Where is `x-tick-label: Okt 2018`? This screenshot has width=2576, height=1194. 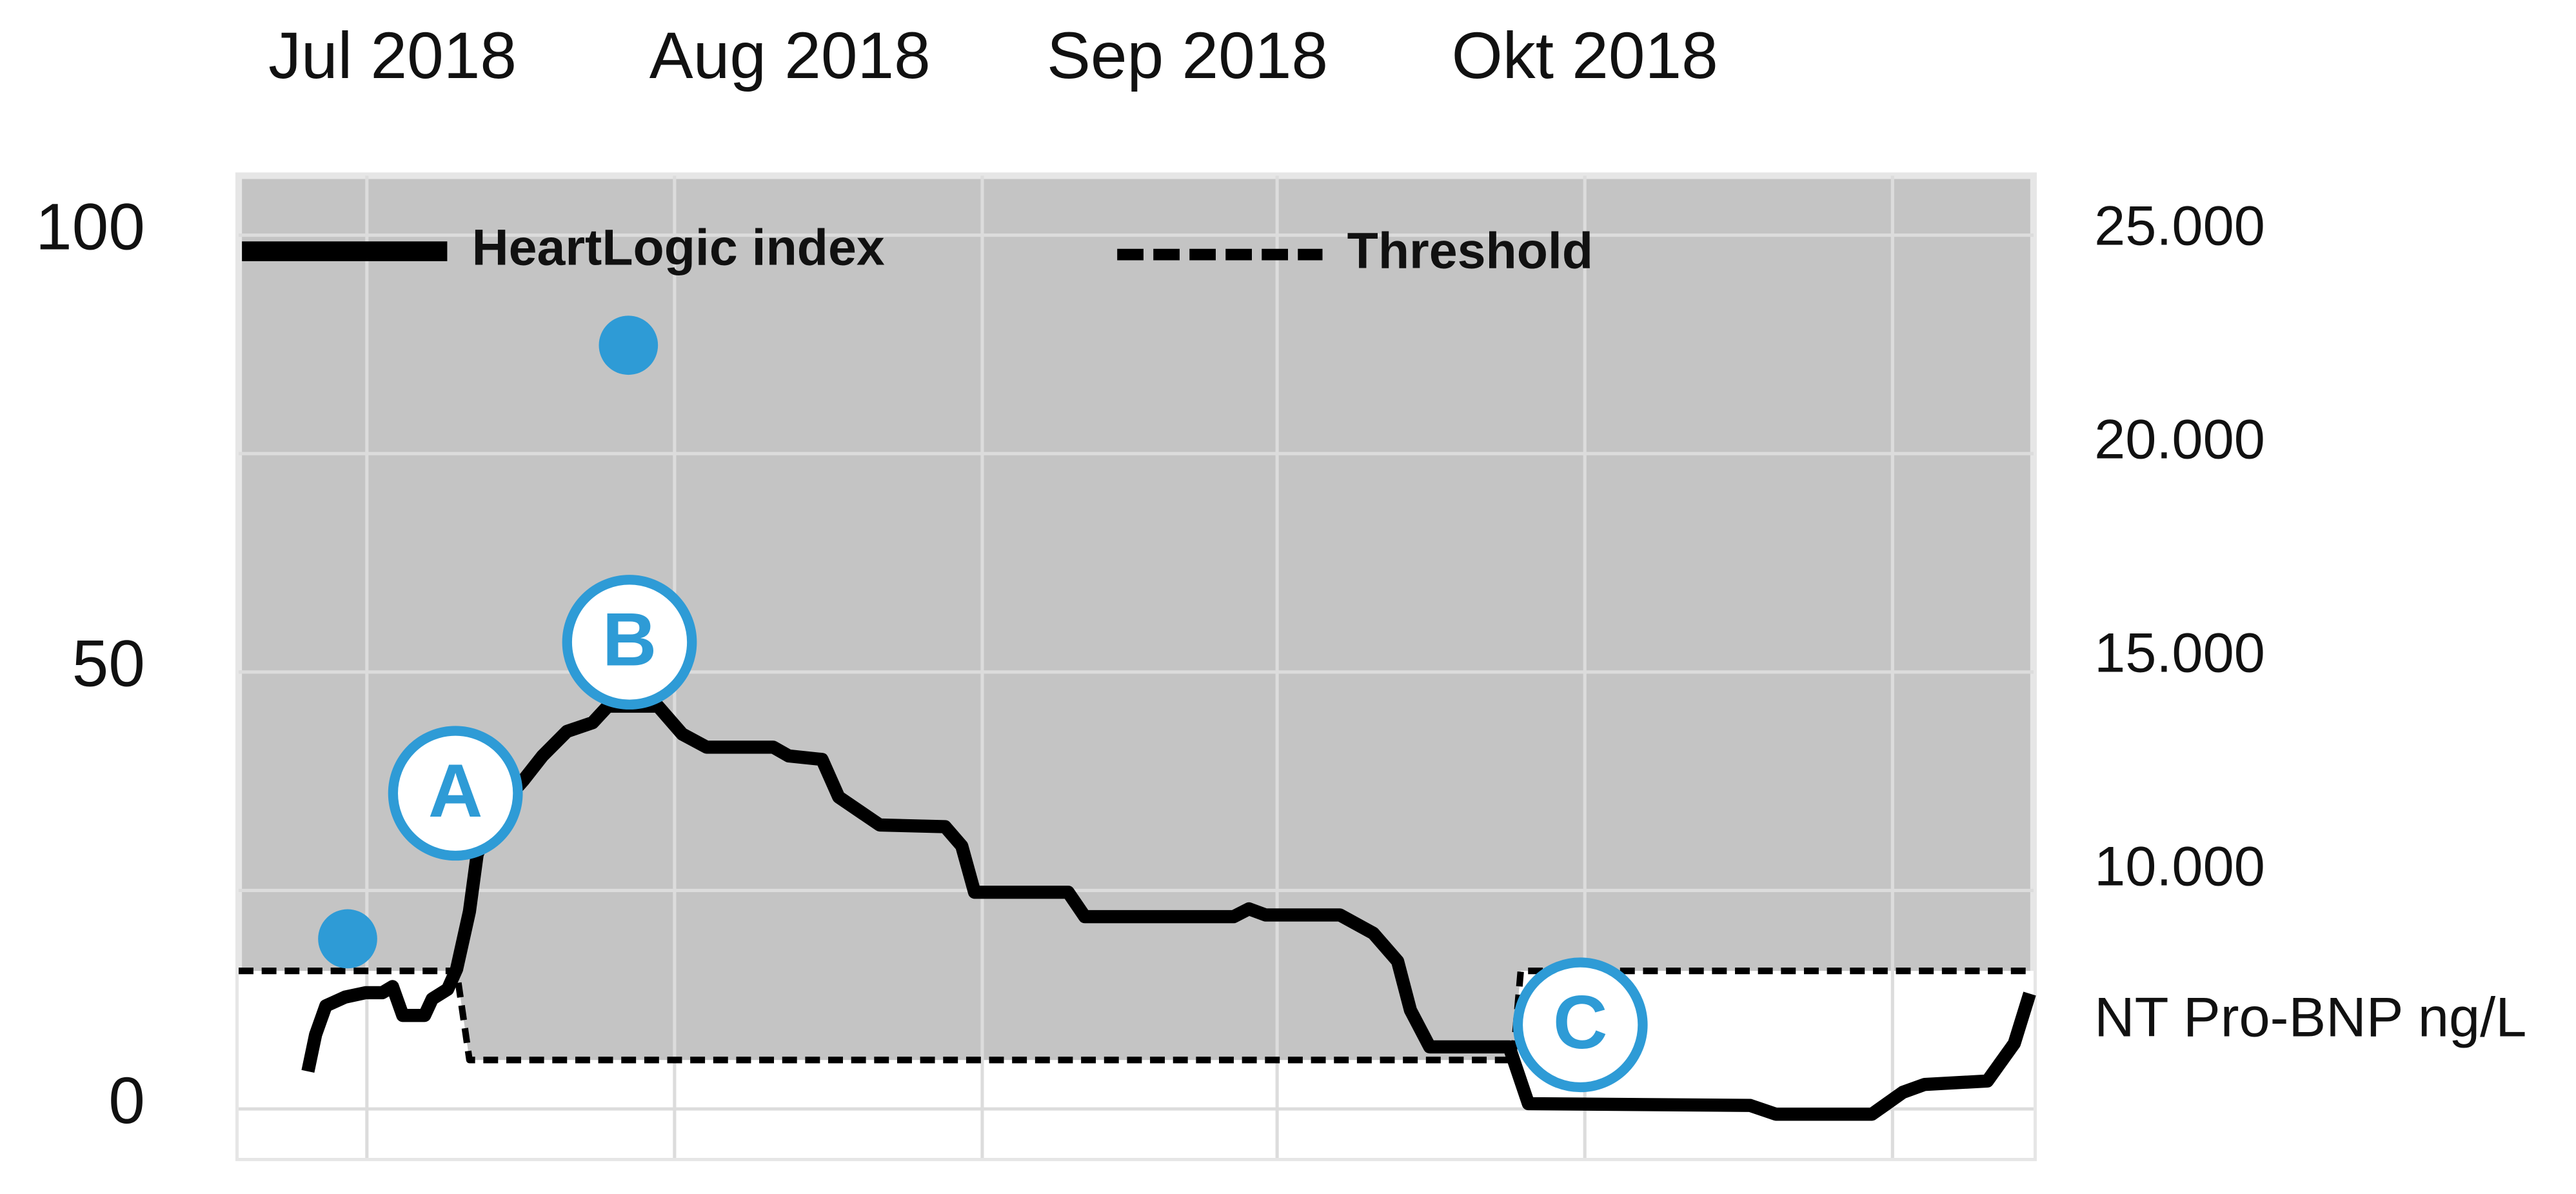 x-tick-label: Okt 2018 is located at coordinates (1585, 55).